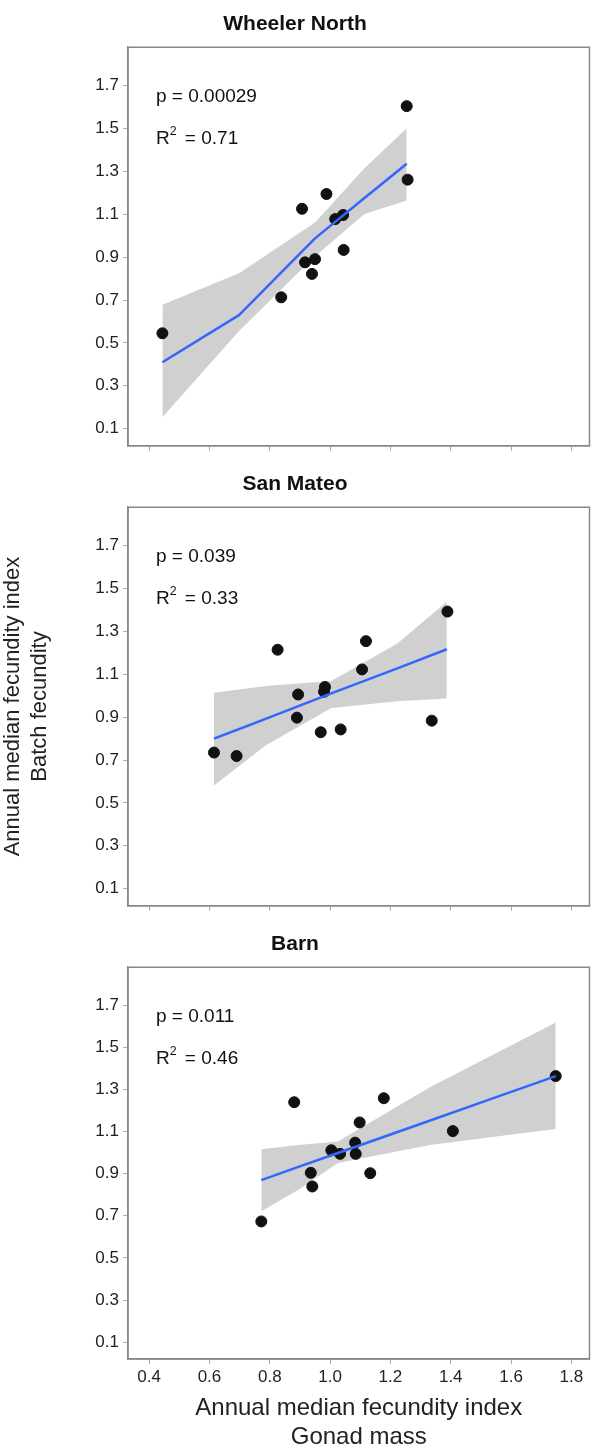 The image size is (596, 1456). Describe the element at coordinates (295, 483) in the screenshot. I see `chart-title: San Mateo` at that location.